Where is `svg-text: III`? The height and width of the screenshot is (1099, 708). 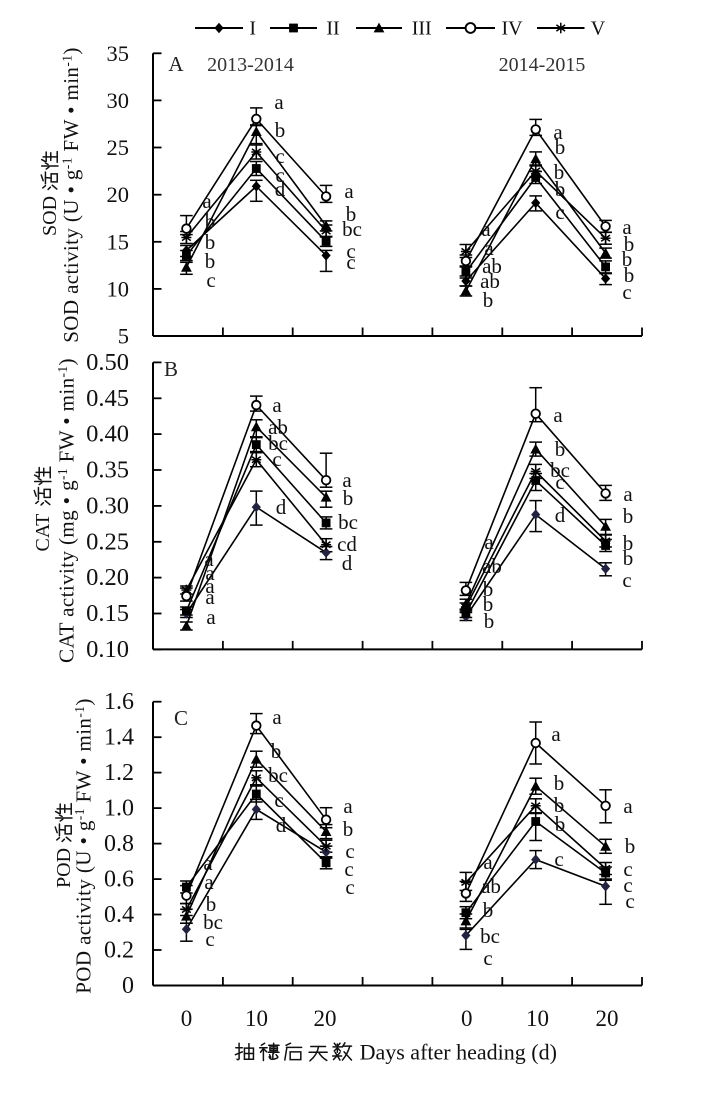 svg-text: III is located at coordinates (422, 29).